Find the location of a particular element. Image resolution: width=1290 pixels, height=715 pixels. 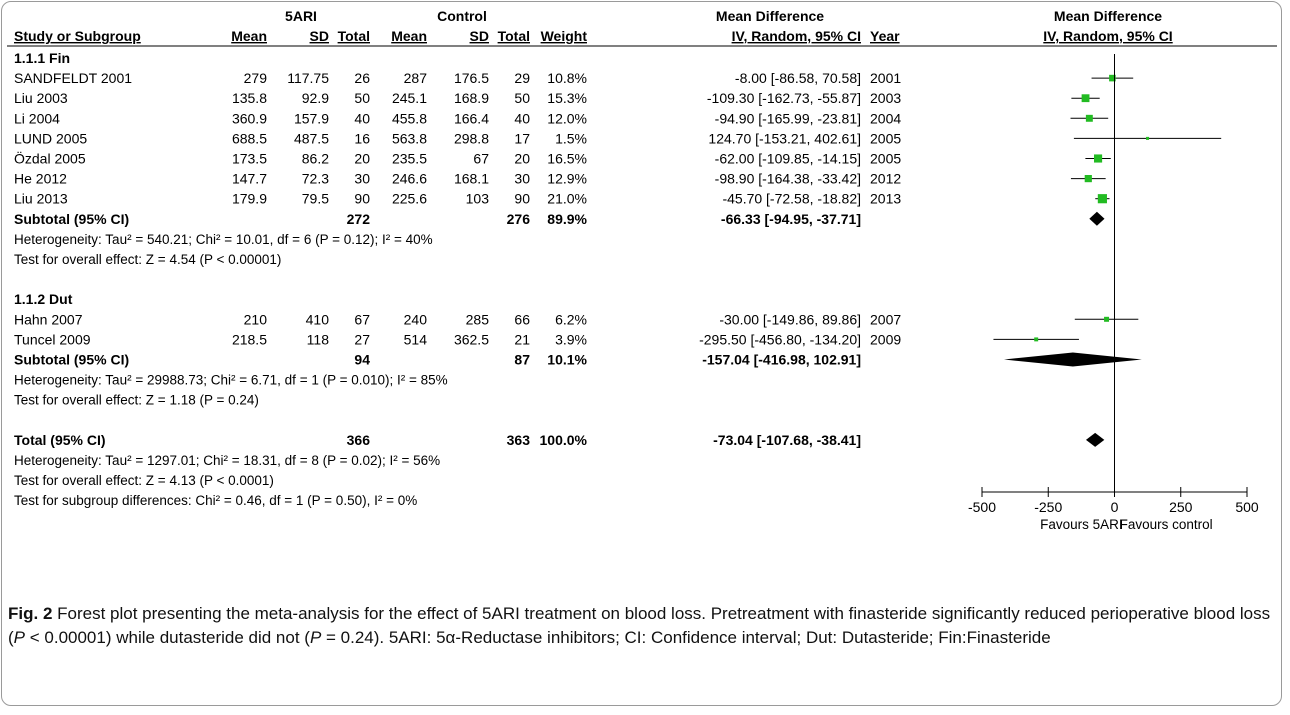

study-hahn-2007-year: 2007 is located at coordinates (885, 319).